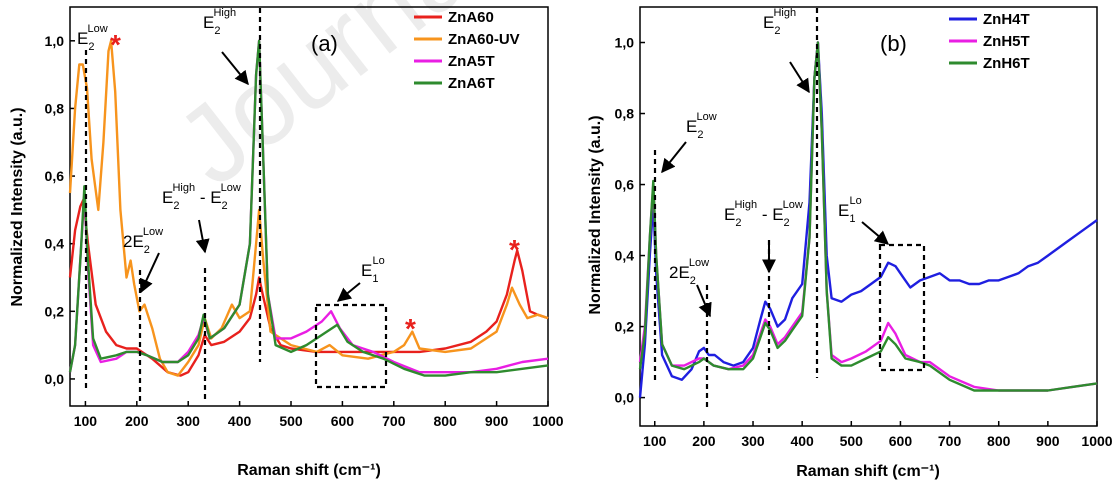 The height and width of the screenshot is (482, 1117). I want to click on annotation-e2low-b: E2 Low, so click(701, 126).